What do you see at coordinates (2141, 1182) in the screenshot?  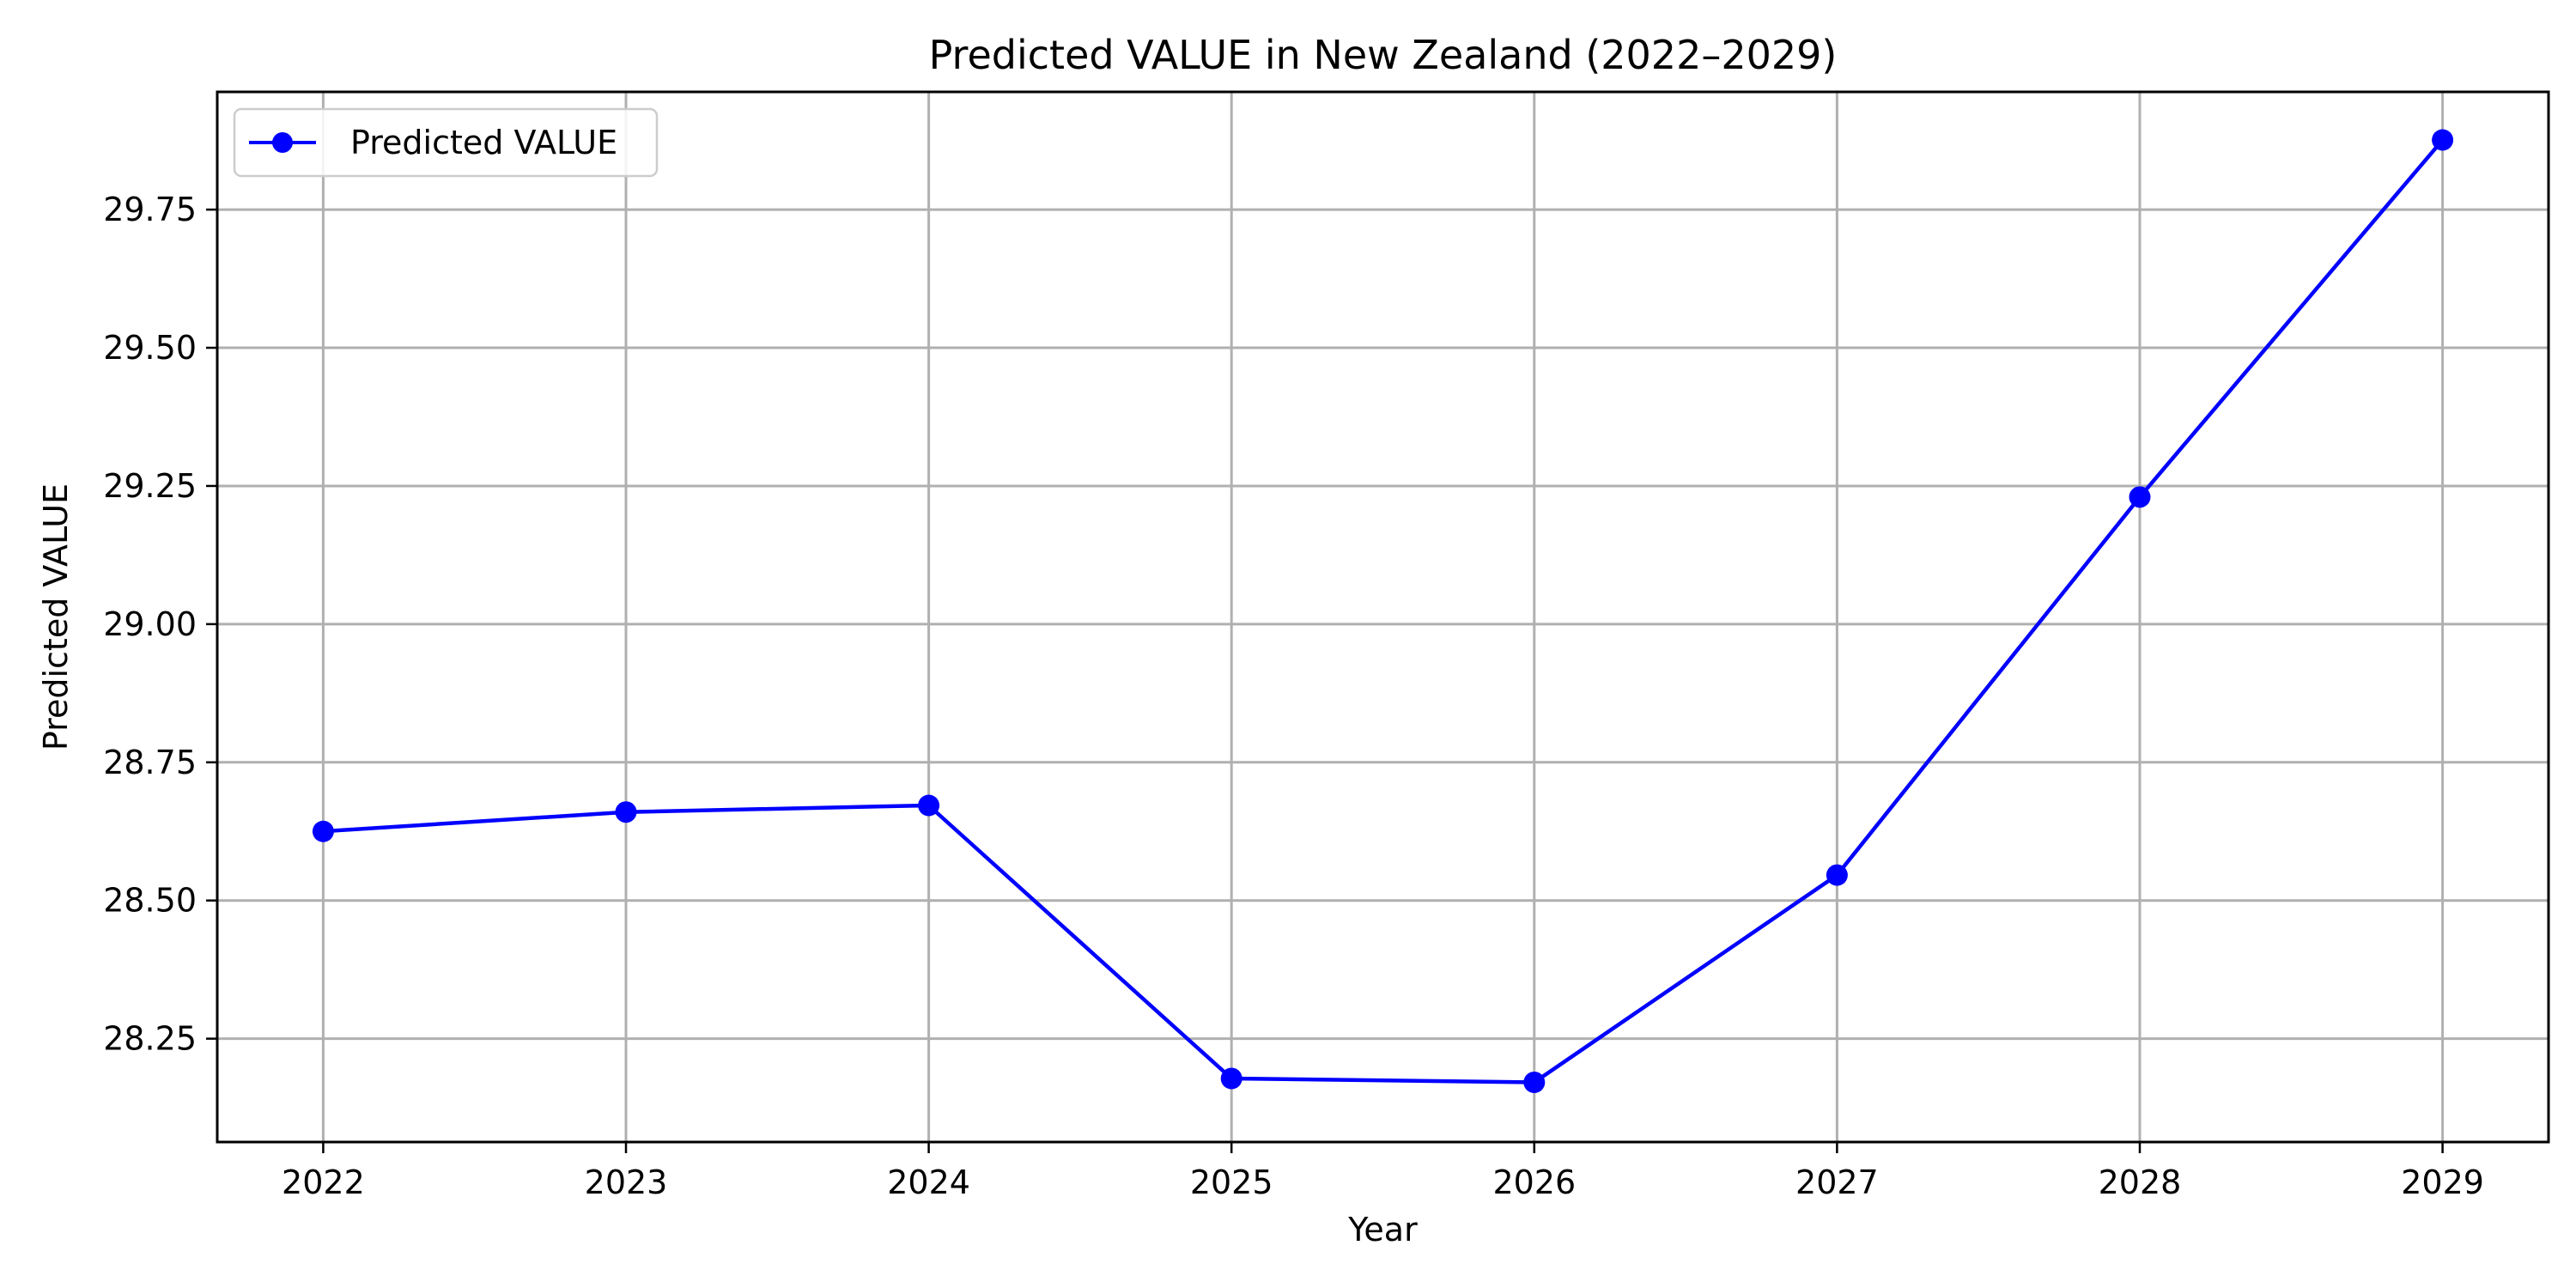 I see `x-tick-label: 2028` at bounding box center [2141, 1182].